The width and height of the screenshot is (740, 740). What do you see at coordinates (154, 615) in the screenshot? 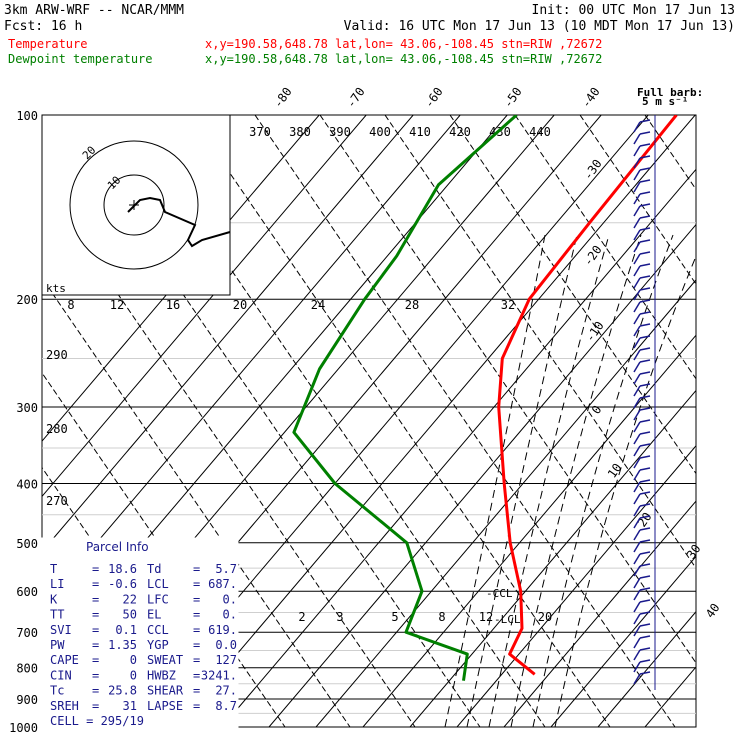
I see `parcel-key: EL` at bounding box center [154, 615].